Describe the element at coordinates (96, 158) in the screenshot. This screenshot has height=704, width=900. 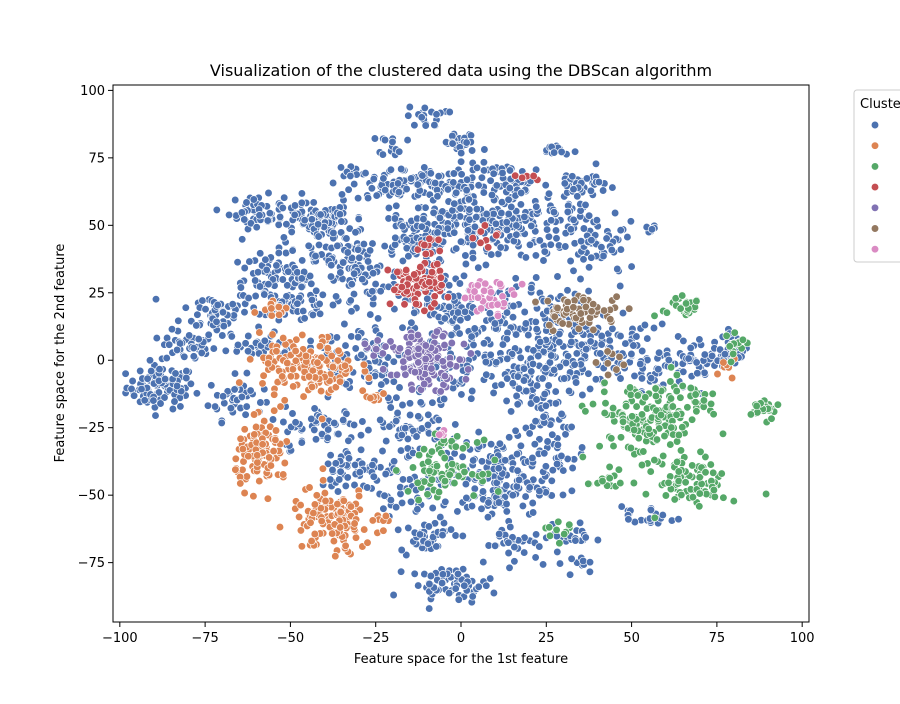
I see `y-tick-label: 75` at that location.